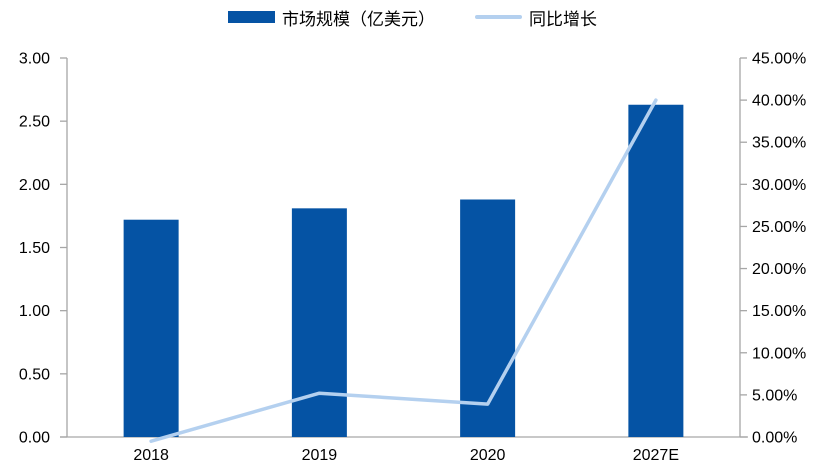 The height and width of the screenshot is (476, 825). I want to click on right-axis-tick-label: 0.00%, so click(774, 438).